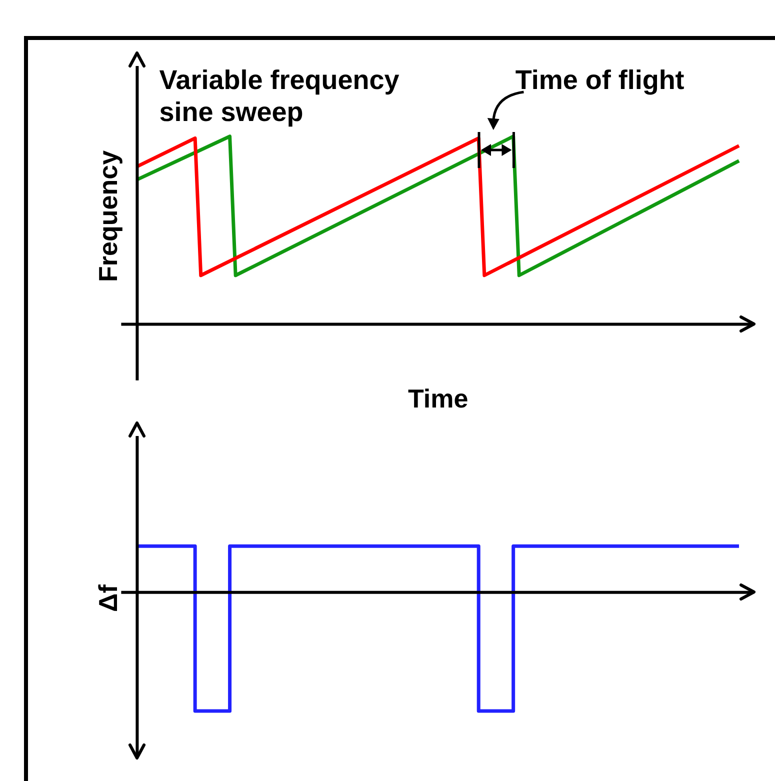  I want to click on text: Time of flight, so click(599, 80).